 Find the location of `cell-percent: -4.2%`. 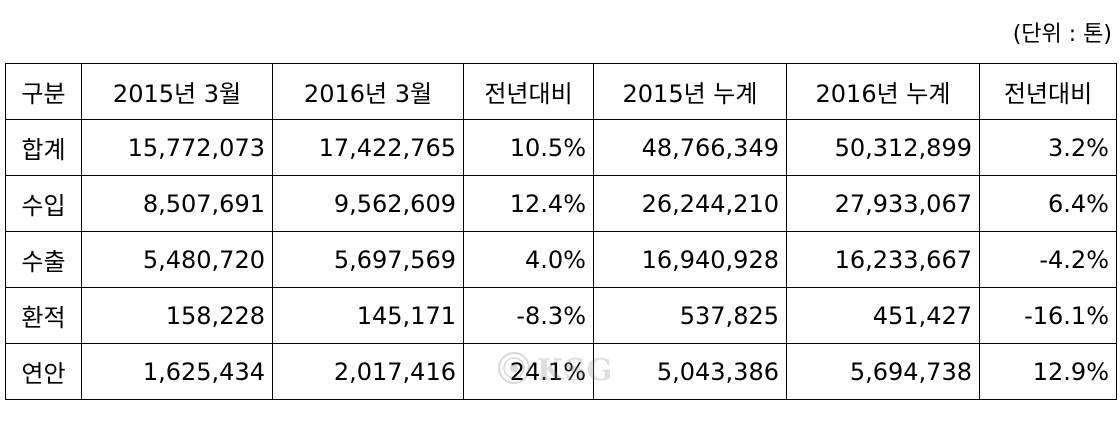

cell-percent: -4.2% is located at coordinates (1048, 259).